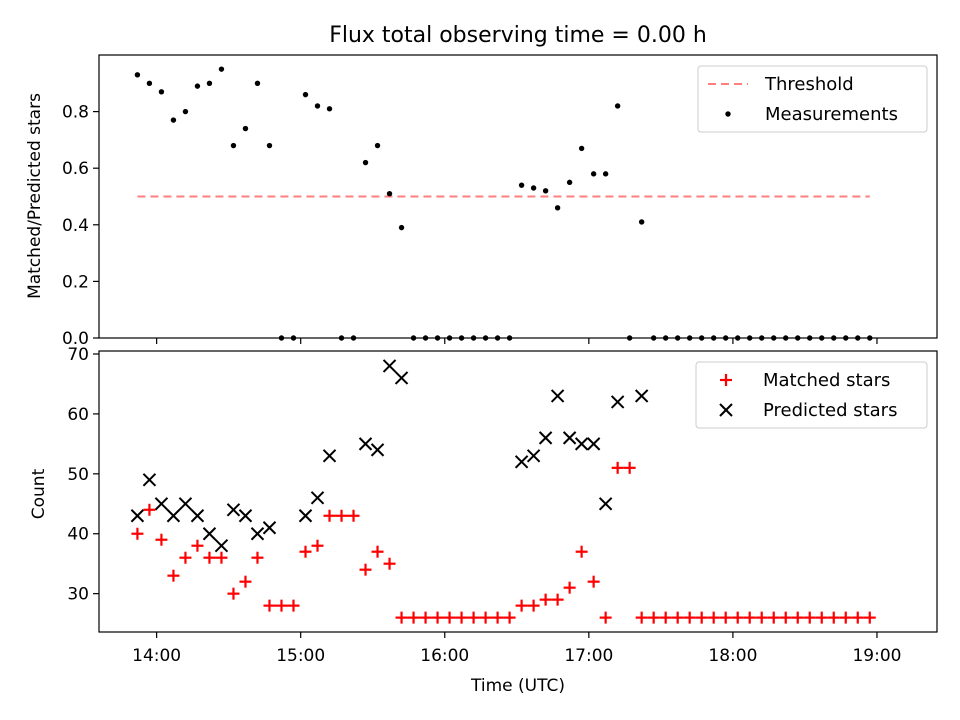  Describe the element at coordinates (78, 595) in the screenshot. I see `y-tick-label: 30` at that location.